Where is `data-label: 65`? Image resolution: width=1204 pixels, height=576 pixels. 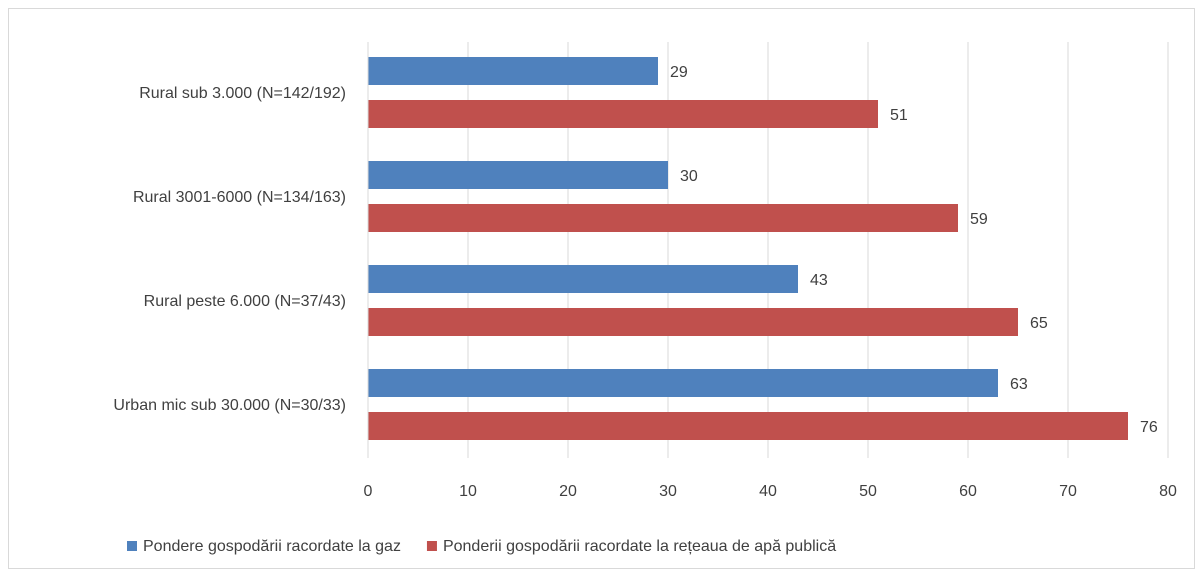 data-label: 65 is located at coordinates (1039, 323).